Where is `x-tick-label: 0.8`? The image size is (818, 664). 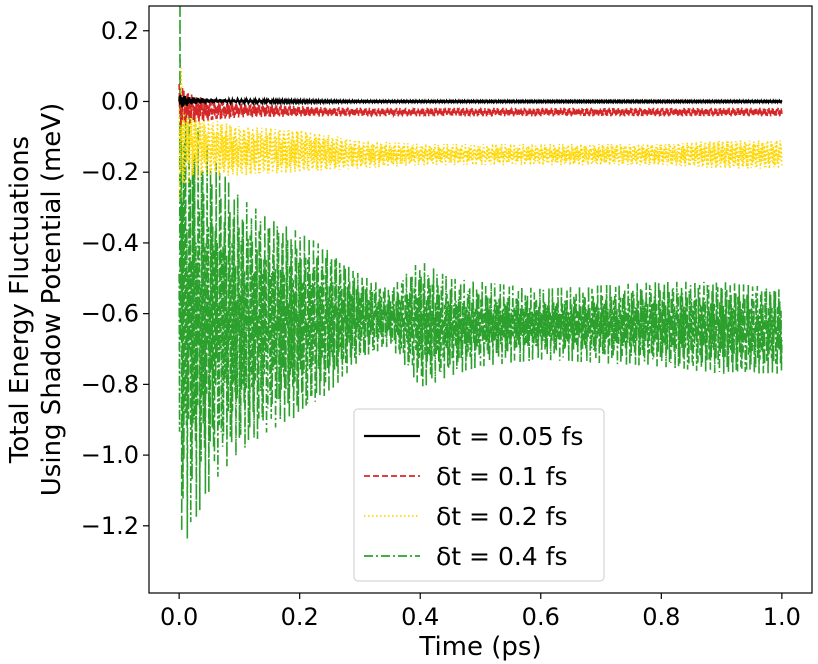
x-tick-label: 0.8 is located at coordinates (661, 617).